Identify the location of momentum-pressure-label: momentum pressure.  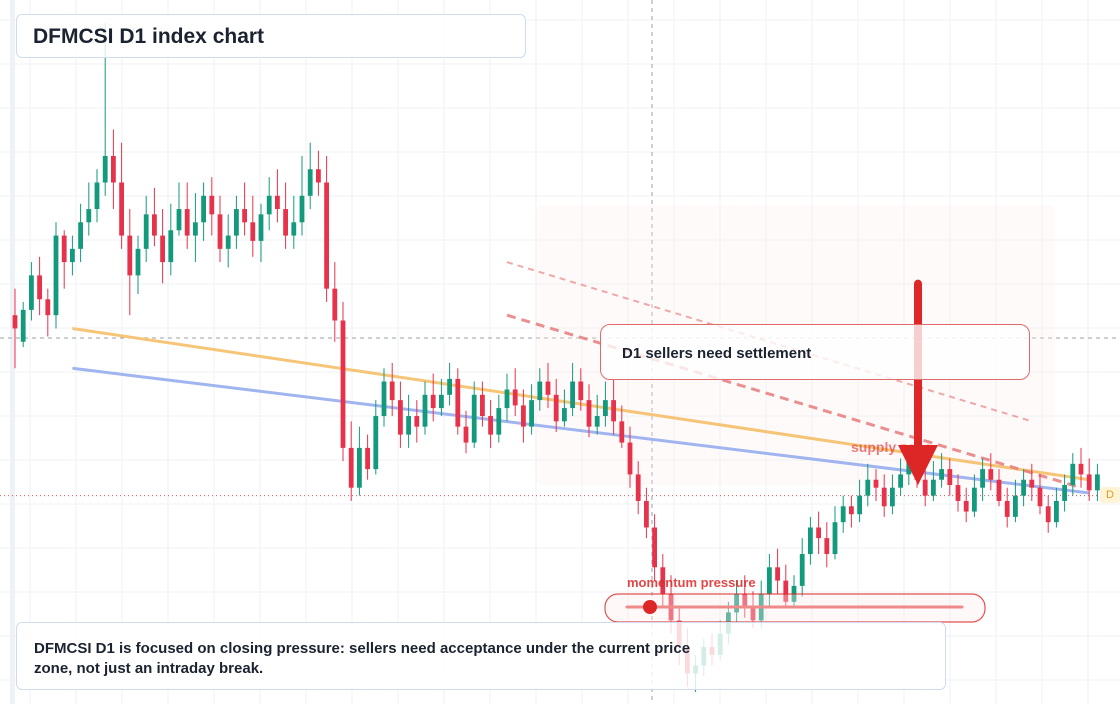
(691, 582).